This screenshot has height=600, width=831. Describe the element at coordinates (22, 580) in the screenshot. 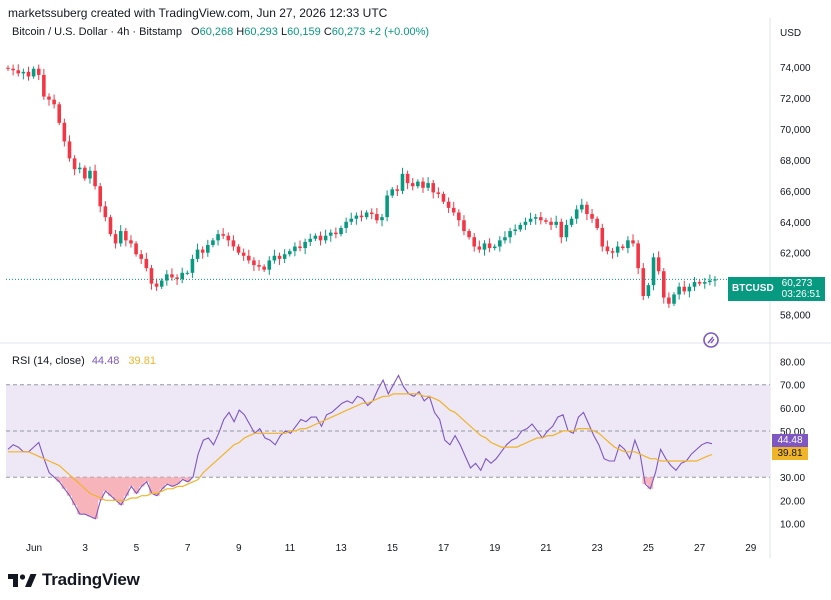

I see `tradingview-logo-icon` at that location.